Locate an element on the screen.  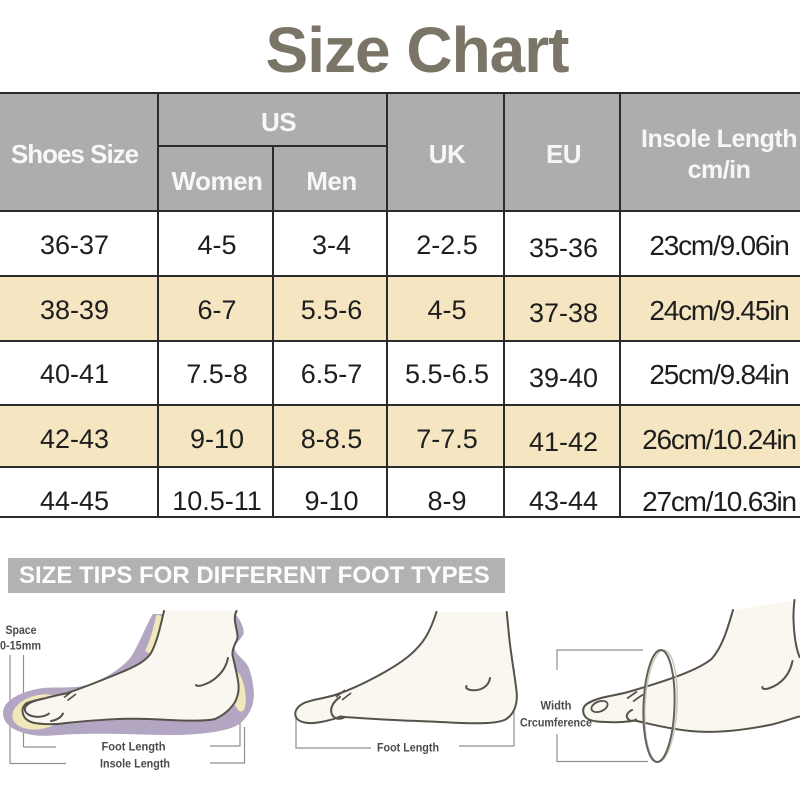
svg-text: Crcumference is located at coordinates (556, 723).